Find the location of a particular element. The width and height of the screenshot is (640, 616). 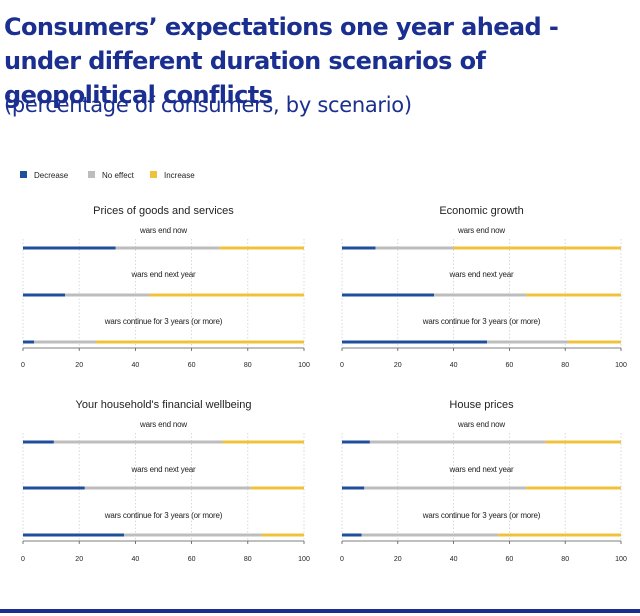

panel-4-scenario-label-1: wars end now is located at coordinates (481, 424).